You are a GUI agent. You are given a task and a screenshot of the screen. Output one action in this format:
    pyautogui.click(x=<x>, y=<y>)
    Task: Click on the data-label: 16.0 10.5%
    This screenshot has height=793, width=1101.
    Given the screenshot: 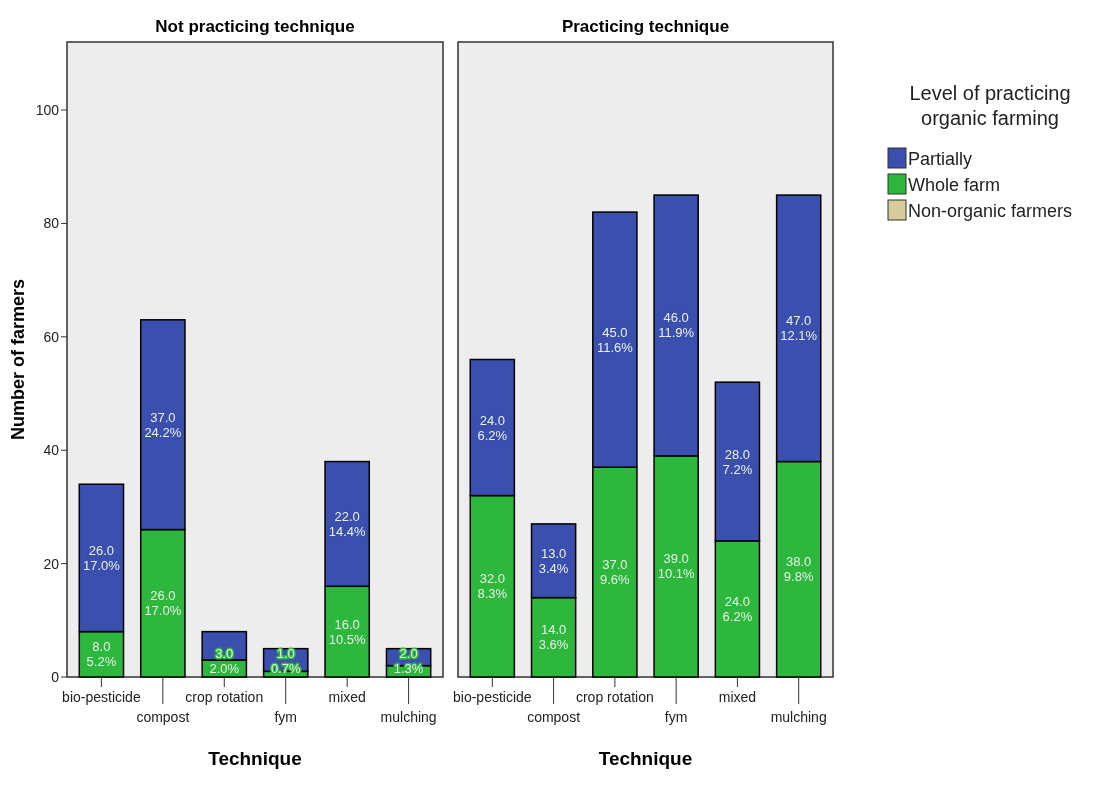 What is the action you would take?
    pyautogui.click(x=347, y=631)
    